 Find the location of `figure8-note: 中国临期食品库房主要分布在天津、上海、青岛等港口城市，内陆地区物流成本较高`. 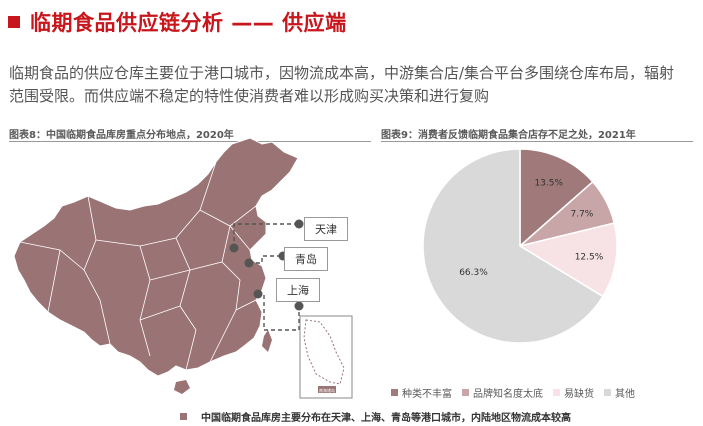

figure8-note: 中国临期食品库房主要分布在天津、上海、青岛等港口城市，内陆地区物流成本较高 is located at coordinates (375, 416).